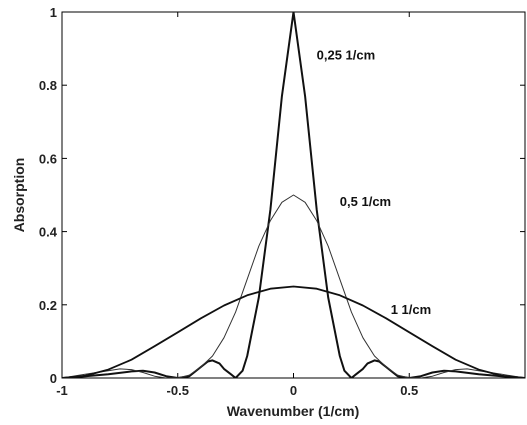  What do you see at coordinates (365, 201) in the screenshot?
I see `series-annotation: 0,5 1/cm` at bounding box center [365, 201].